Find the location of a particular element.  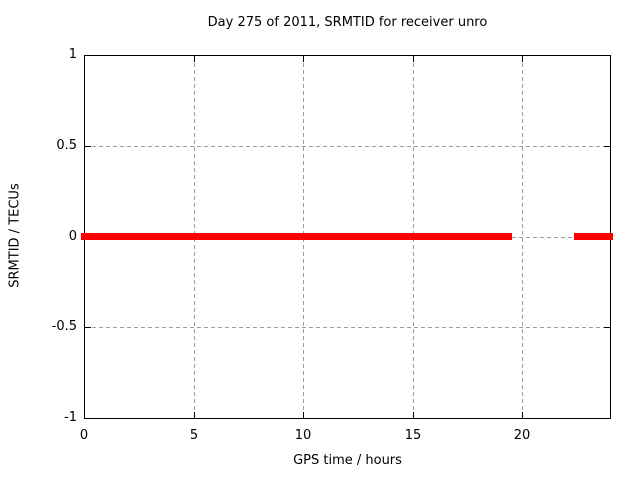

x-tick-label: 20 is located at coordinates (522, 435).